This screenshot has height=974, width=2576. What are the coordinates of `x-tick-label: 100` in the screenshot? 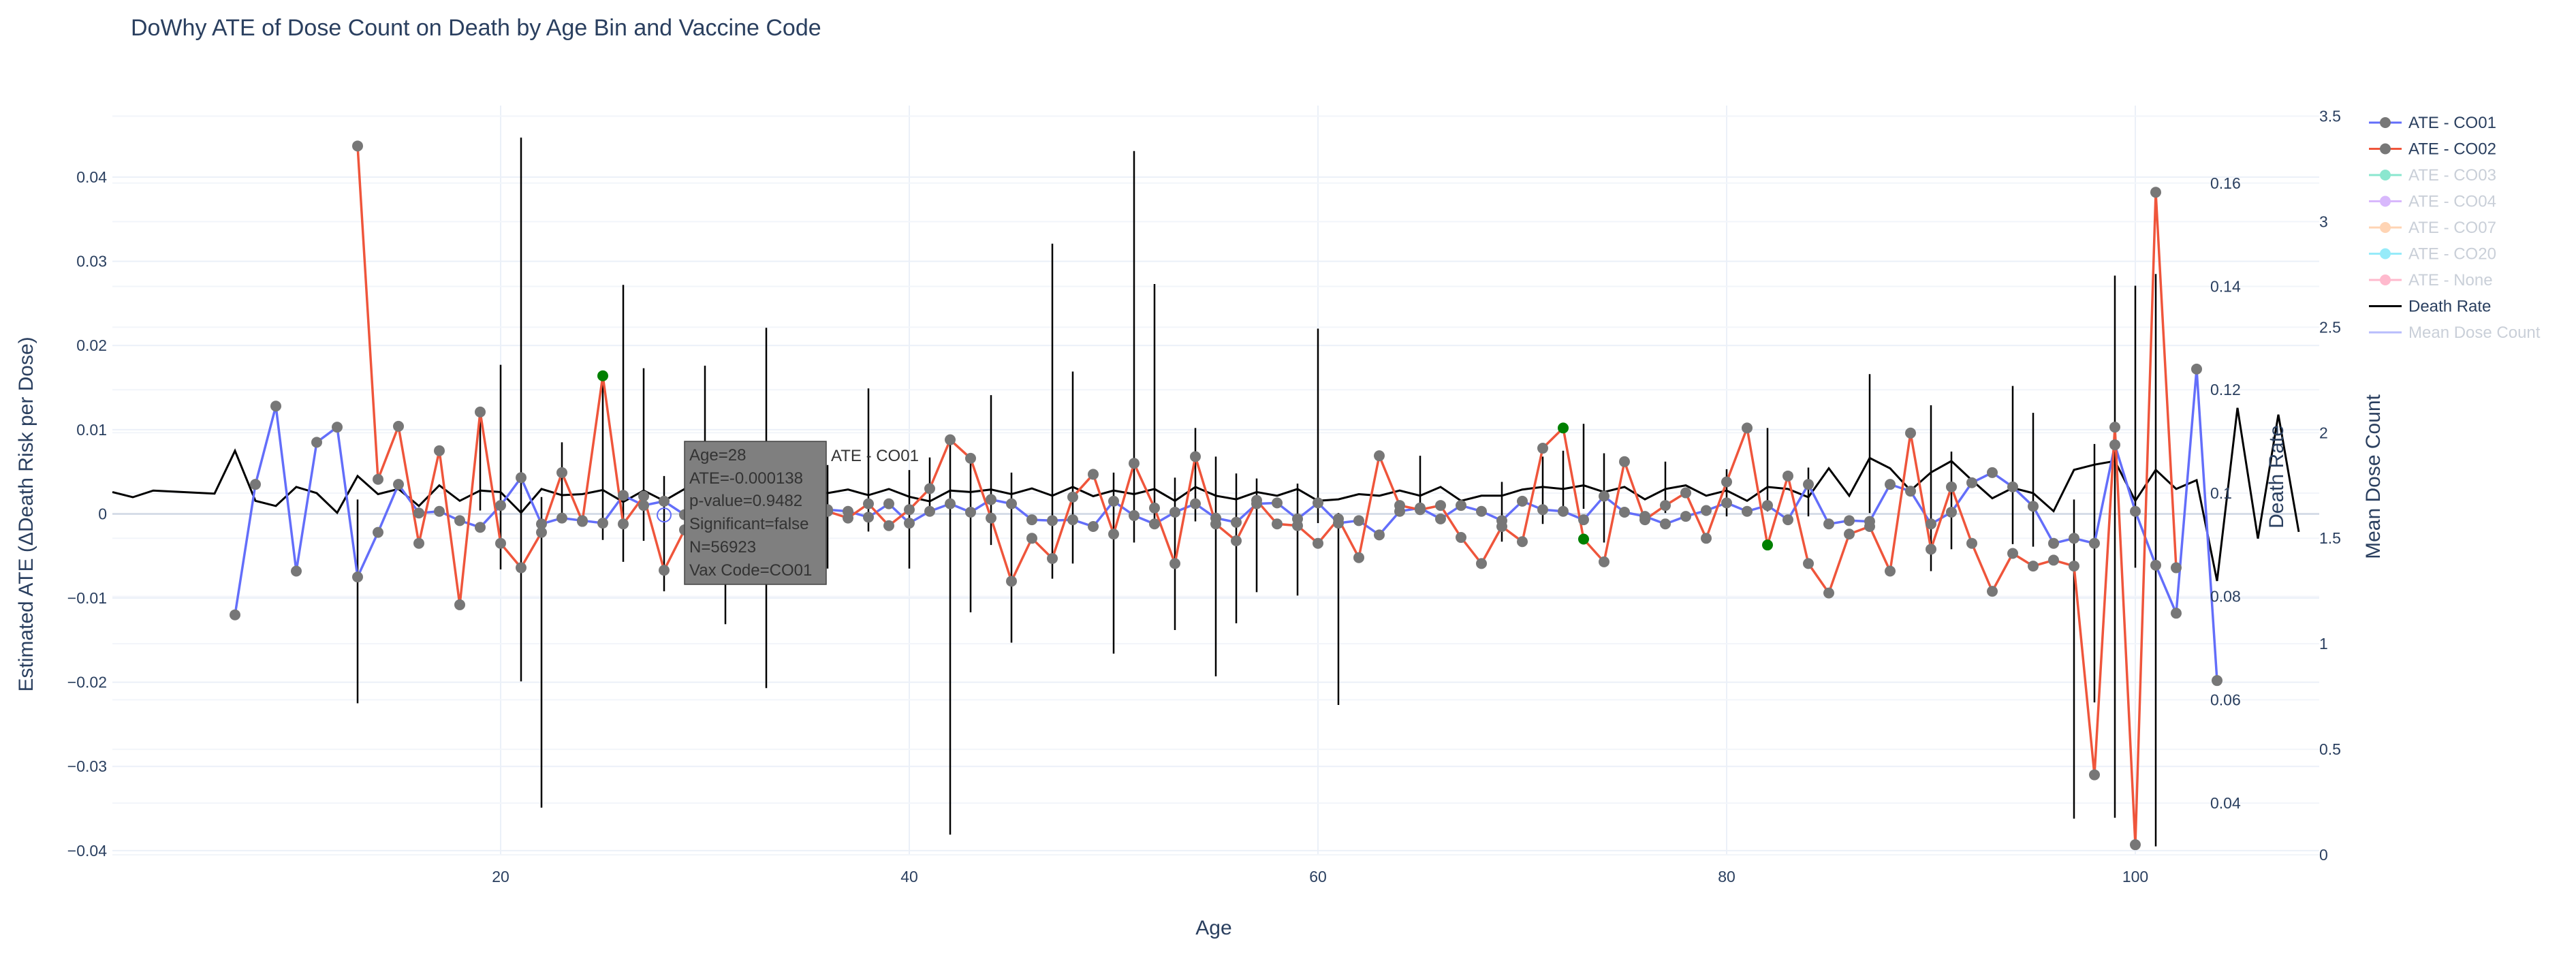 It's located at (2135, 876).